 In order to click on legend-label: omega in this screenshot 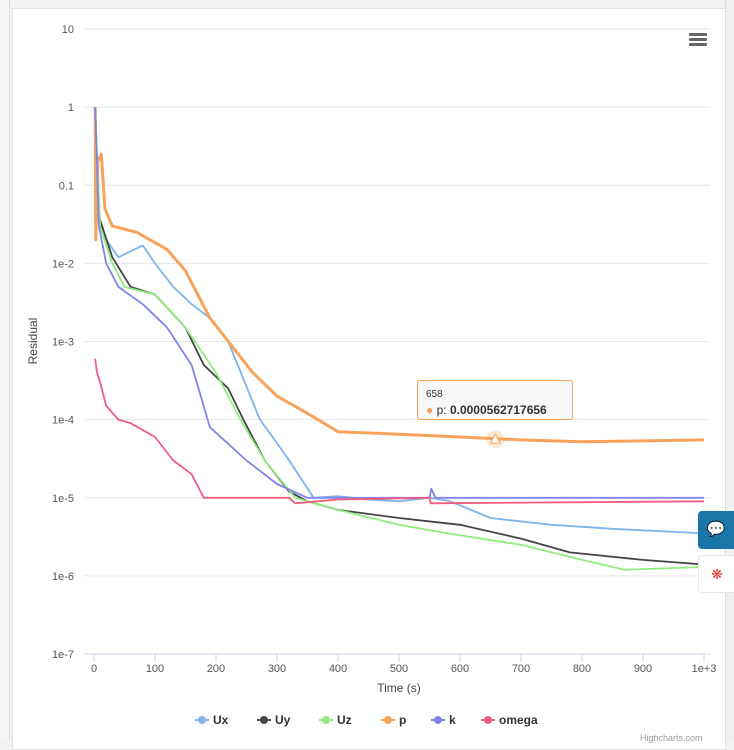, I will do `click(518, 720)`.